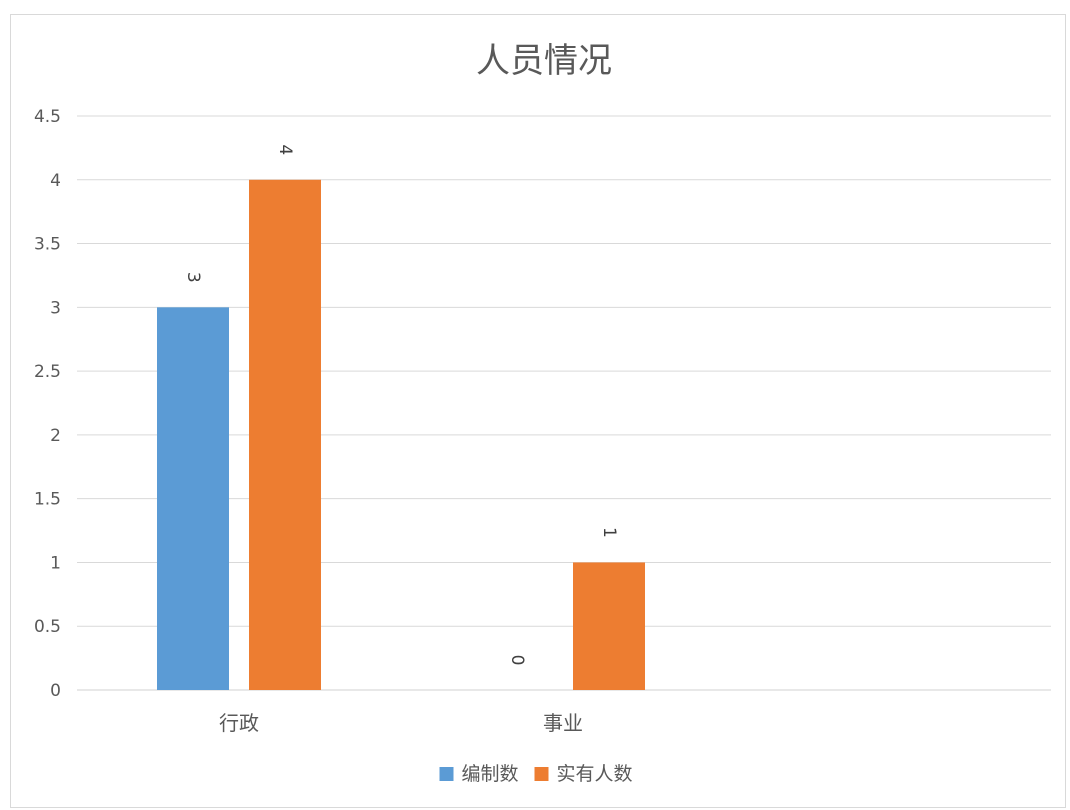 This screenshot has width=1070, height=810. I want to click on y-tick-label: 4.5, so click(47, 117).